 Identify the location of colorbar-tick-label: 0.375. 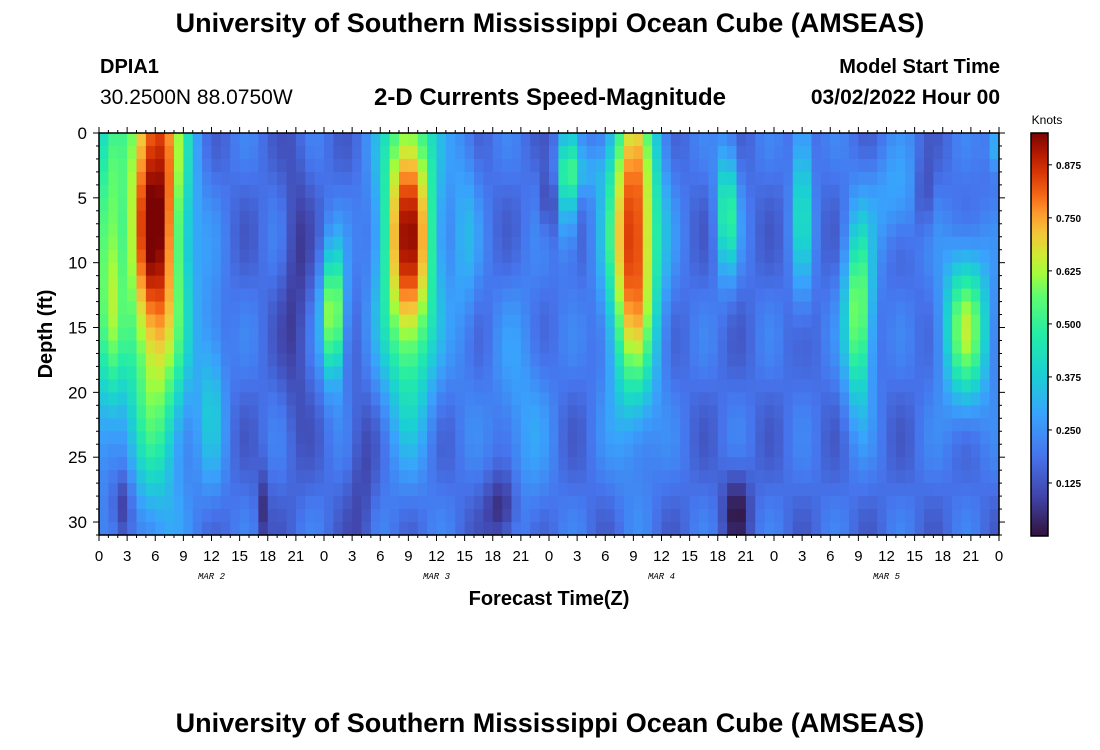
(1068, 378).